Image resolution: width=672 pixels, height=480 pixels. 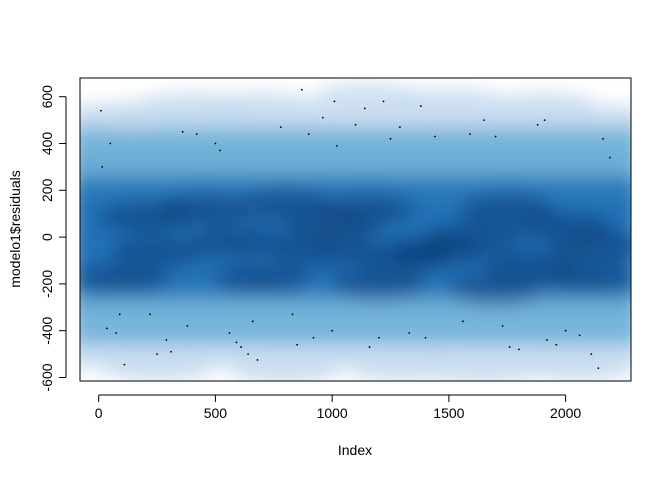 What do you see at coordinates (448, 413) in the screenshot?
I see `x-tick-label: 1500` at bounding box center [448, 413].